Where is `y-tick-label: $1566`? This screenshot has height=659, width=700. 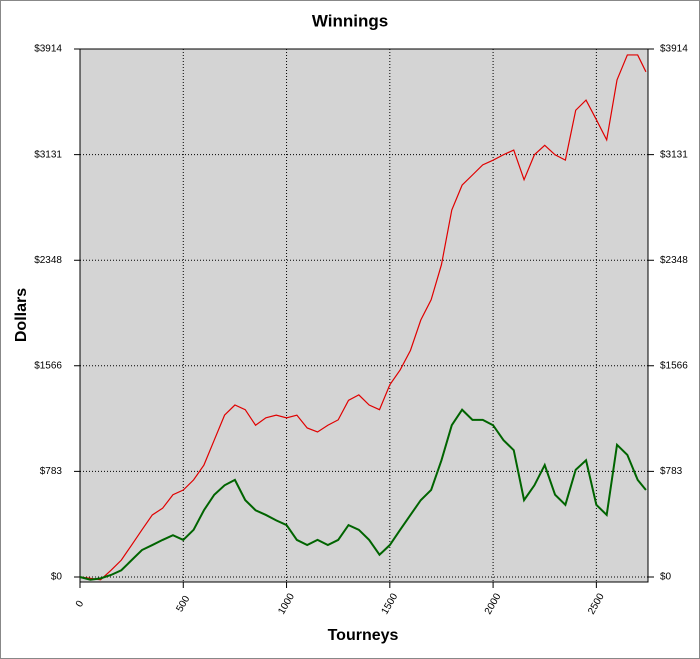
y-tick-label: $1566 is located at coordinates (48, 365).